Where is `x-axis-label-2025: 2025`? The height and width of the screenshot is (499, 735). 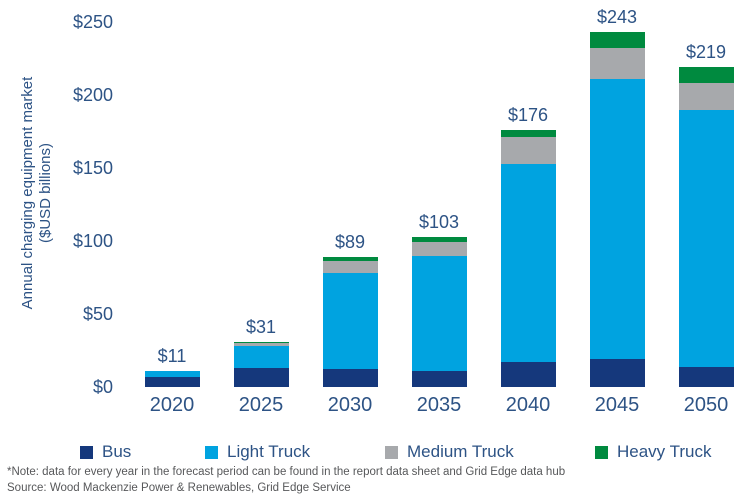 x-axis-label-2025: 2025 is located at coordinates (261, 405).